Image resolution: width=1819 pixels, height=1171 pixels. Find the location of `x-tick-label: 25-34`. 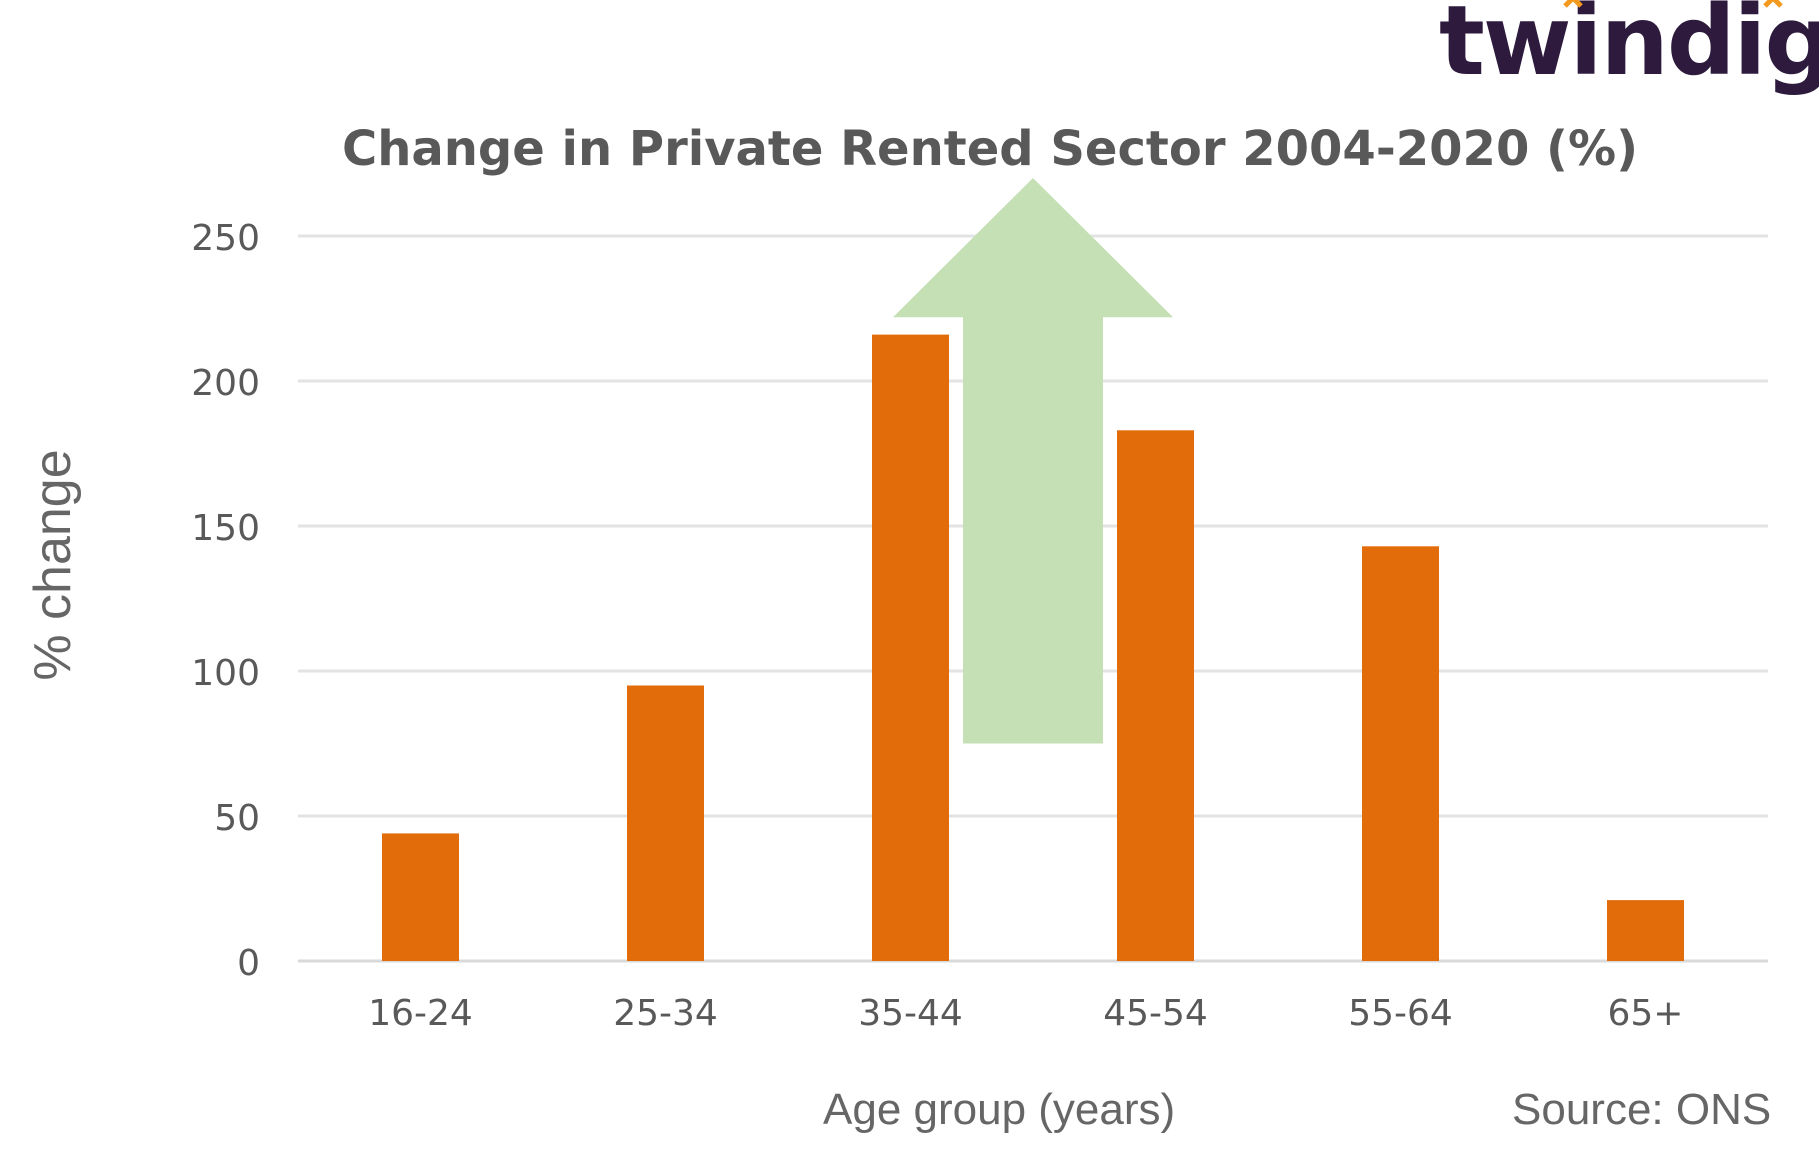

x-tick-label: 25-34 is located at coordinates (665, 1013).